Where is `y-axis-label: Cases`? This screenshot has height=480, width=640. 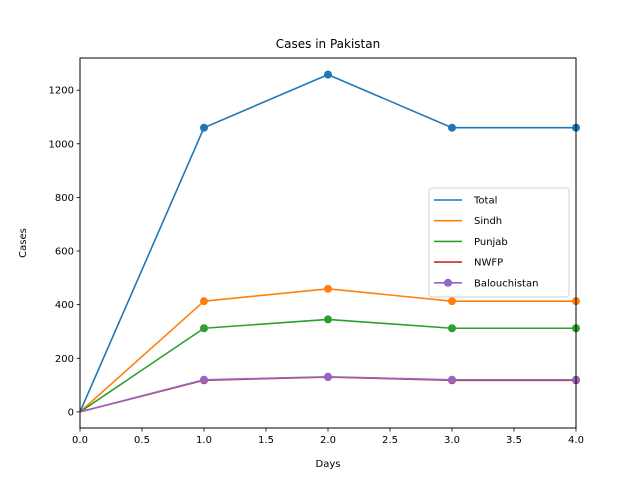 y-axis-label: Cases is located at coordinates (23, 243).